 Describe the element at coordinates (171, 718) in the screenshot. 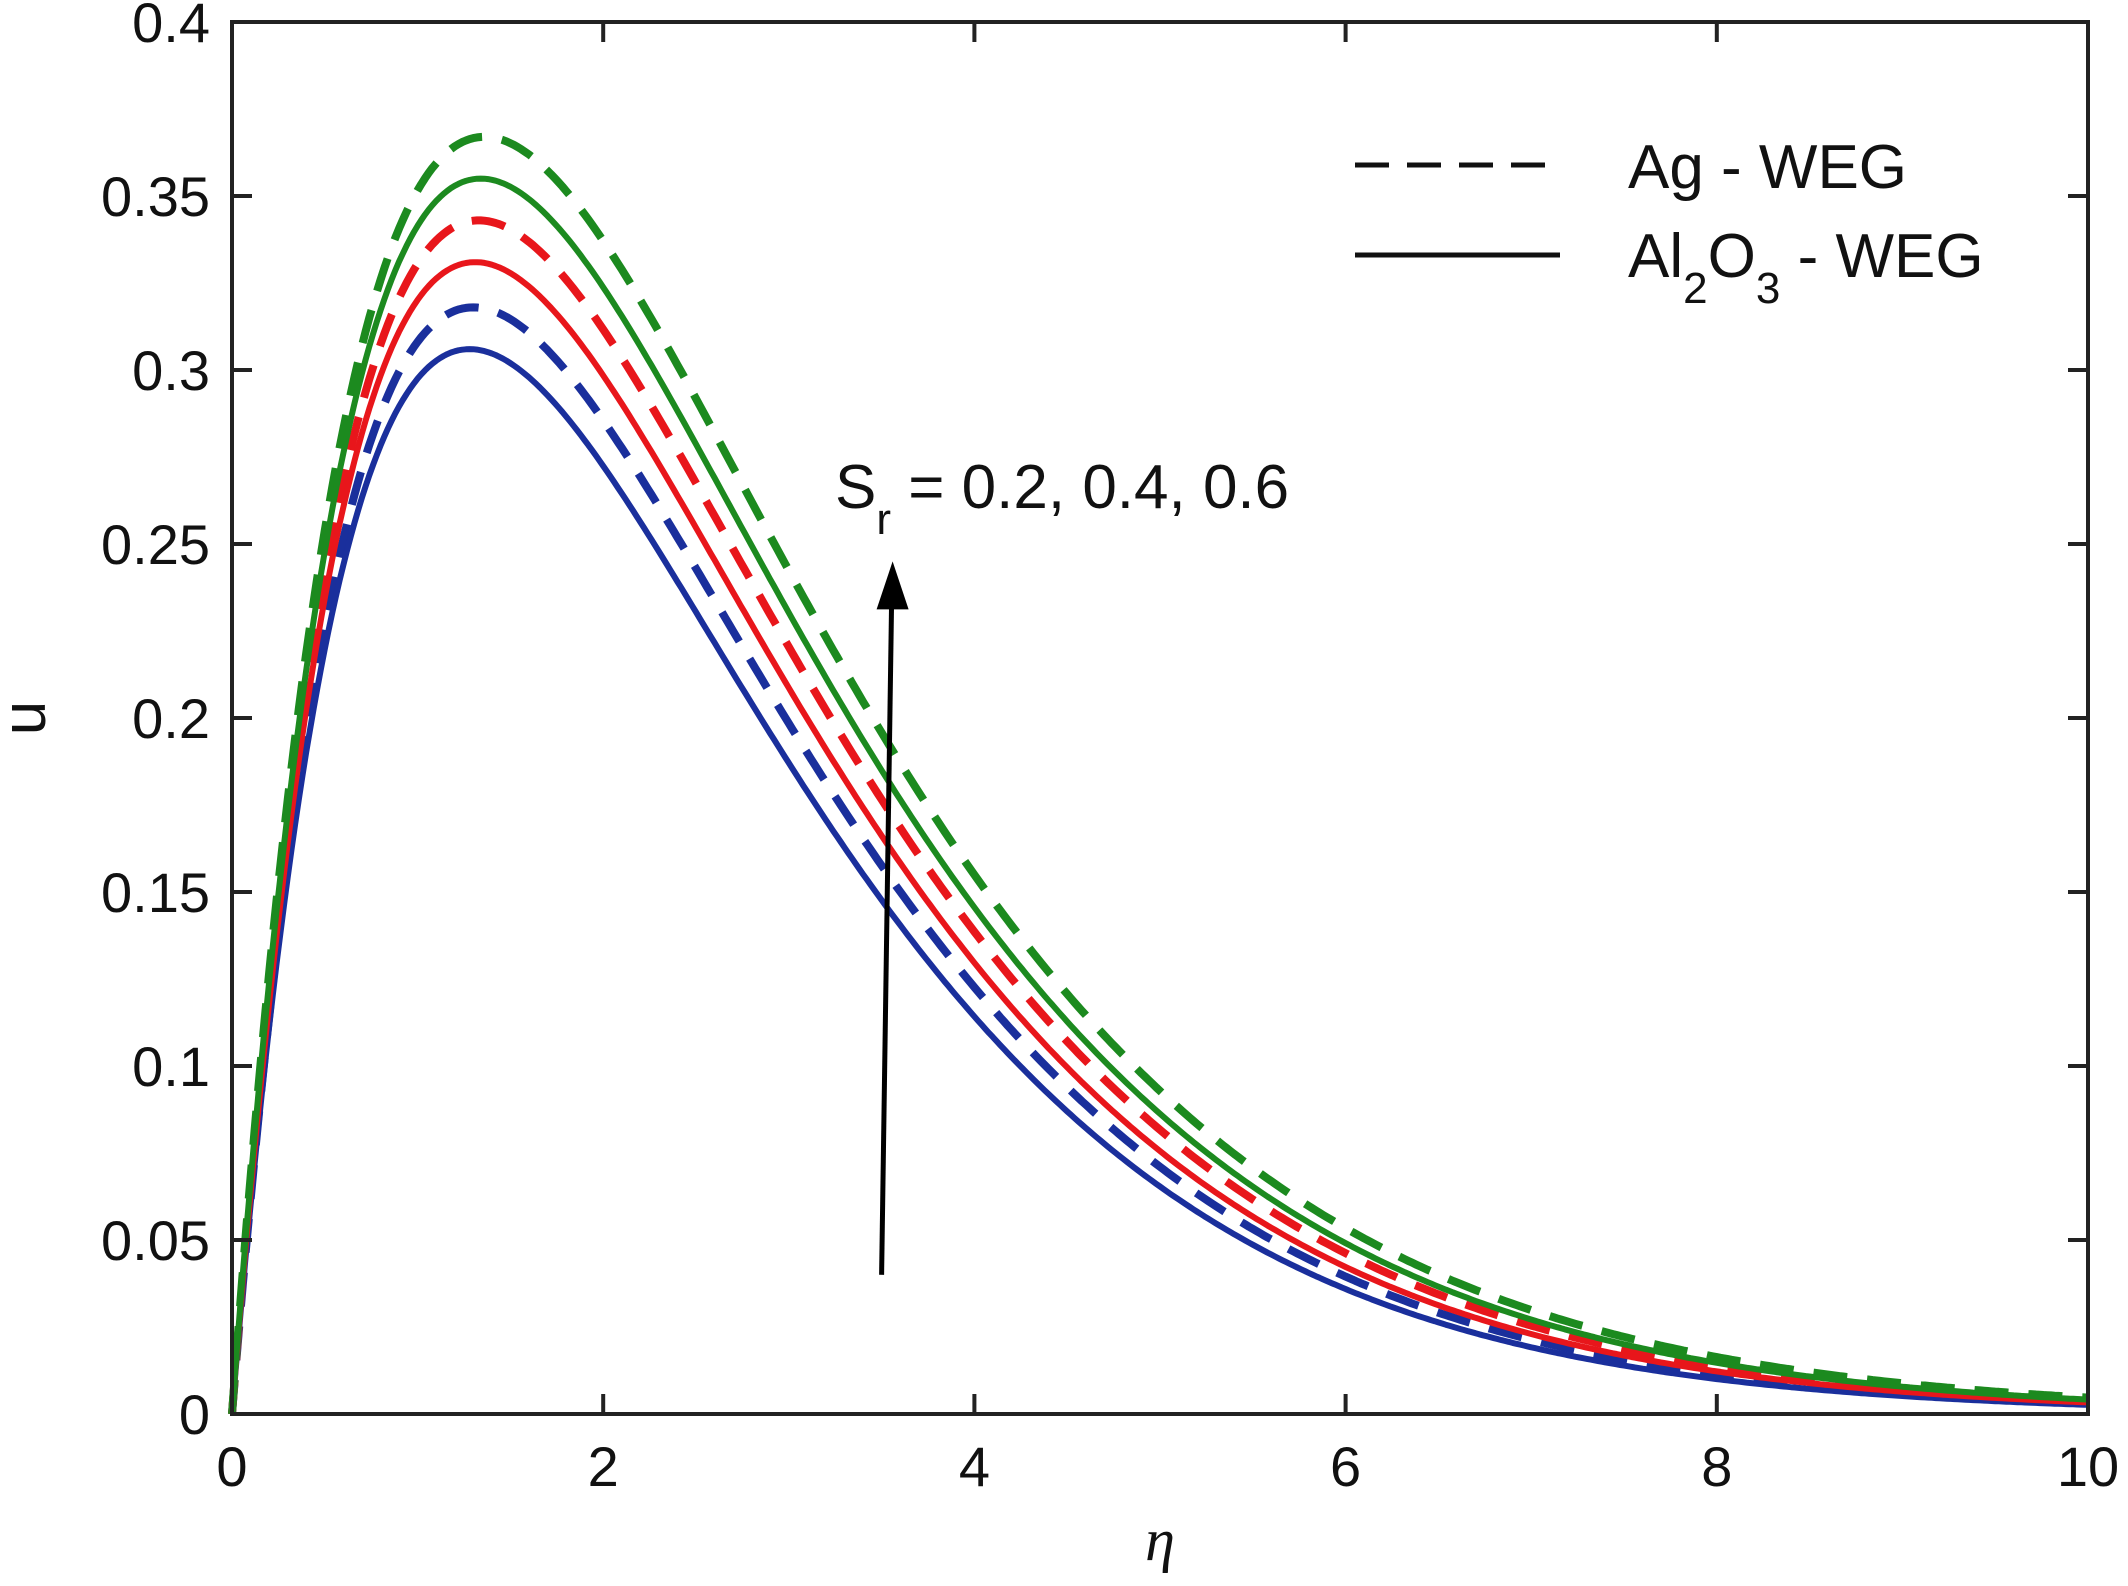

I see `y-tick-label: 0.2` at that location.